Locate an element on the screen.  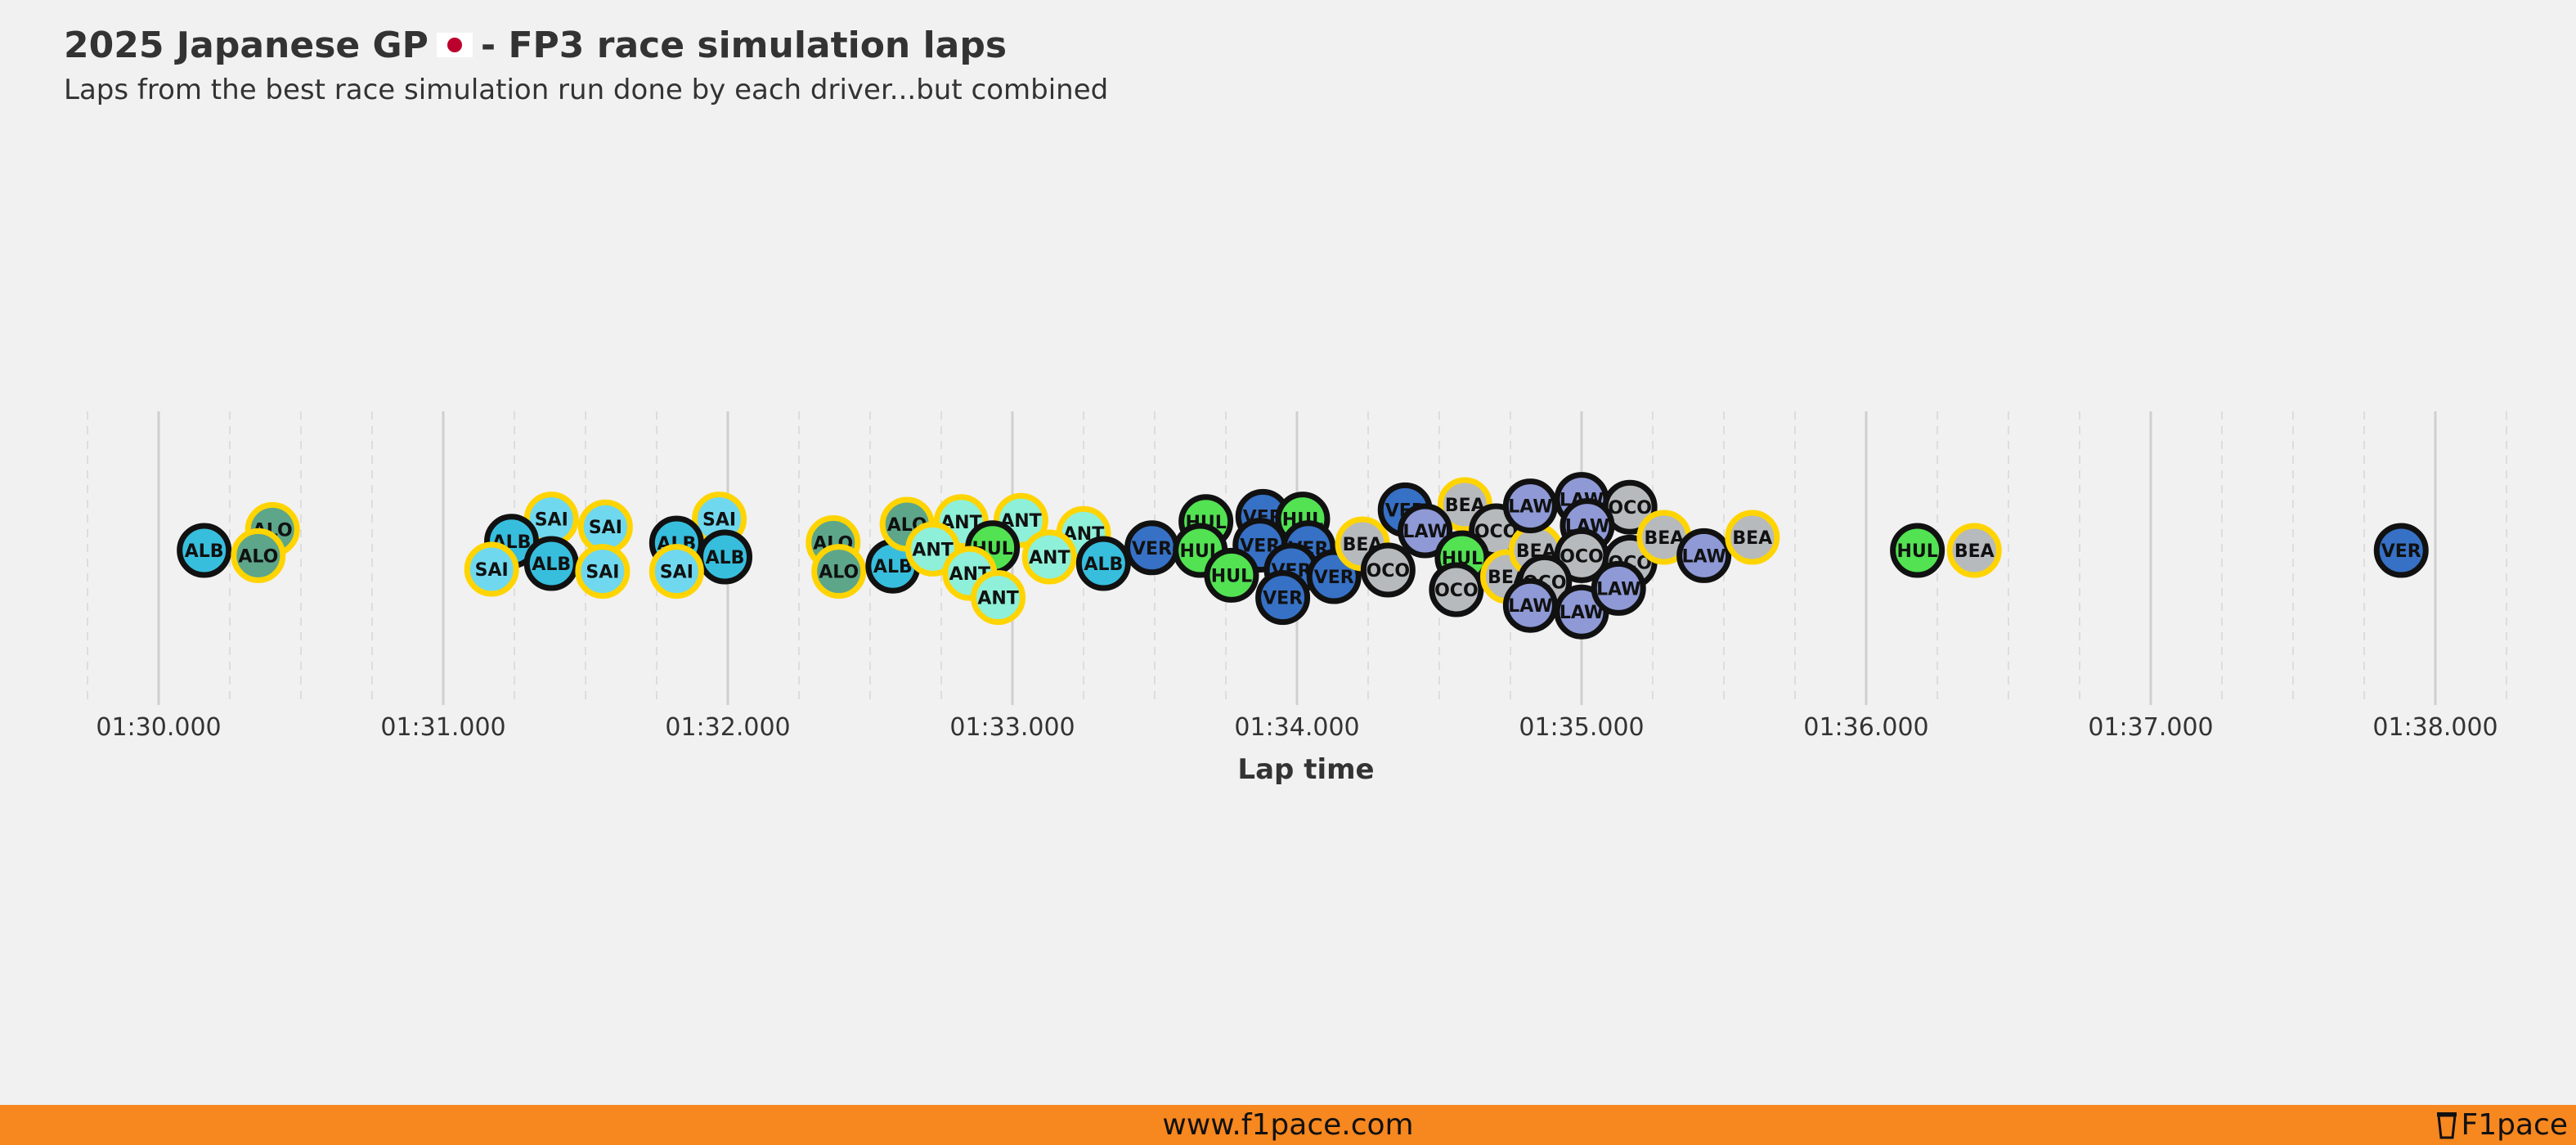
x-tick-label: 01:32.000 is located at coordinates (727, 727).